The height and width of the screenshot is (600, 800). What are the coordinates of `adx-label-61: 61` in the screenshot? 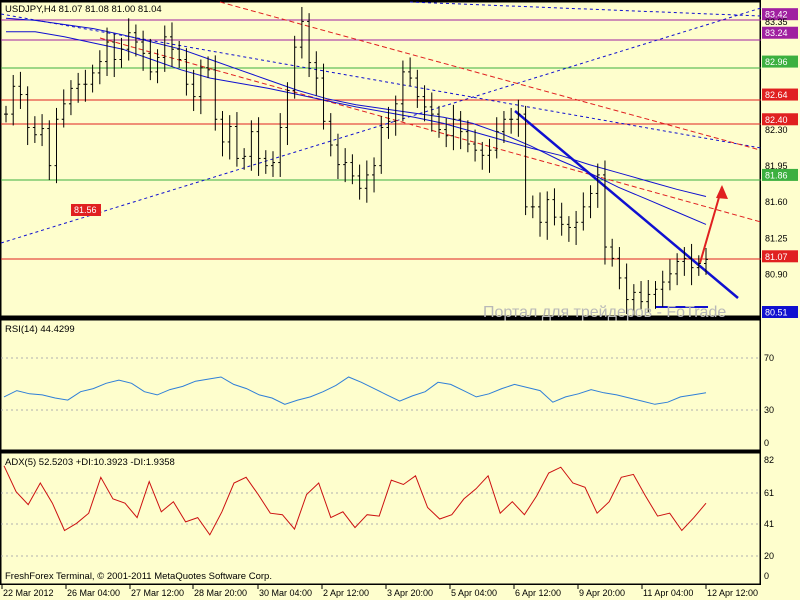 It's located at (769, 493).